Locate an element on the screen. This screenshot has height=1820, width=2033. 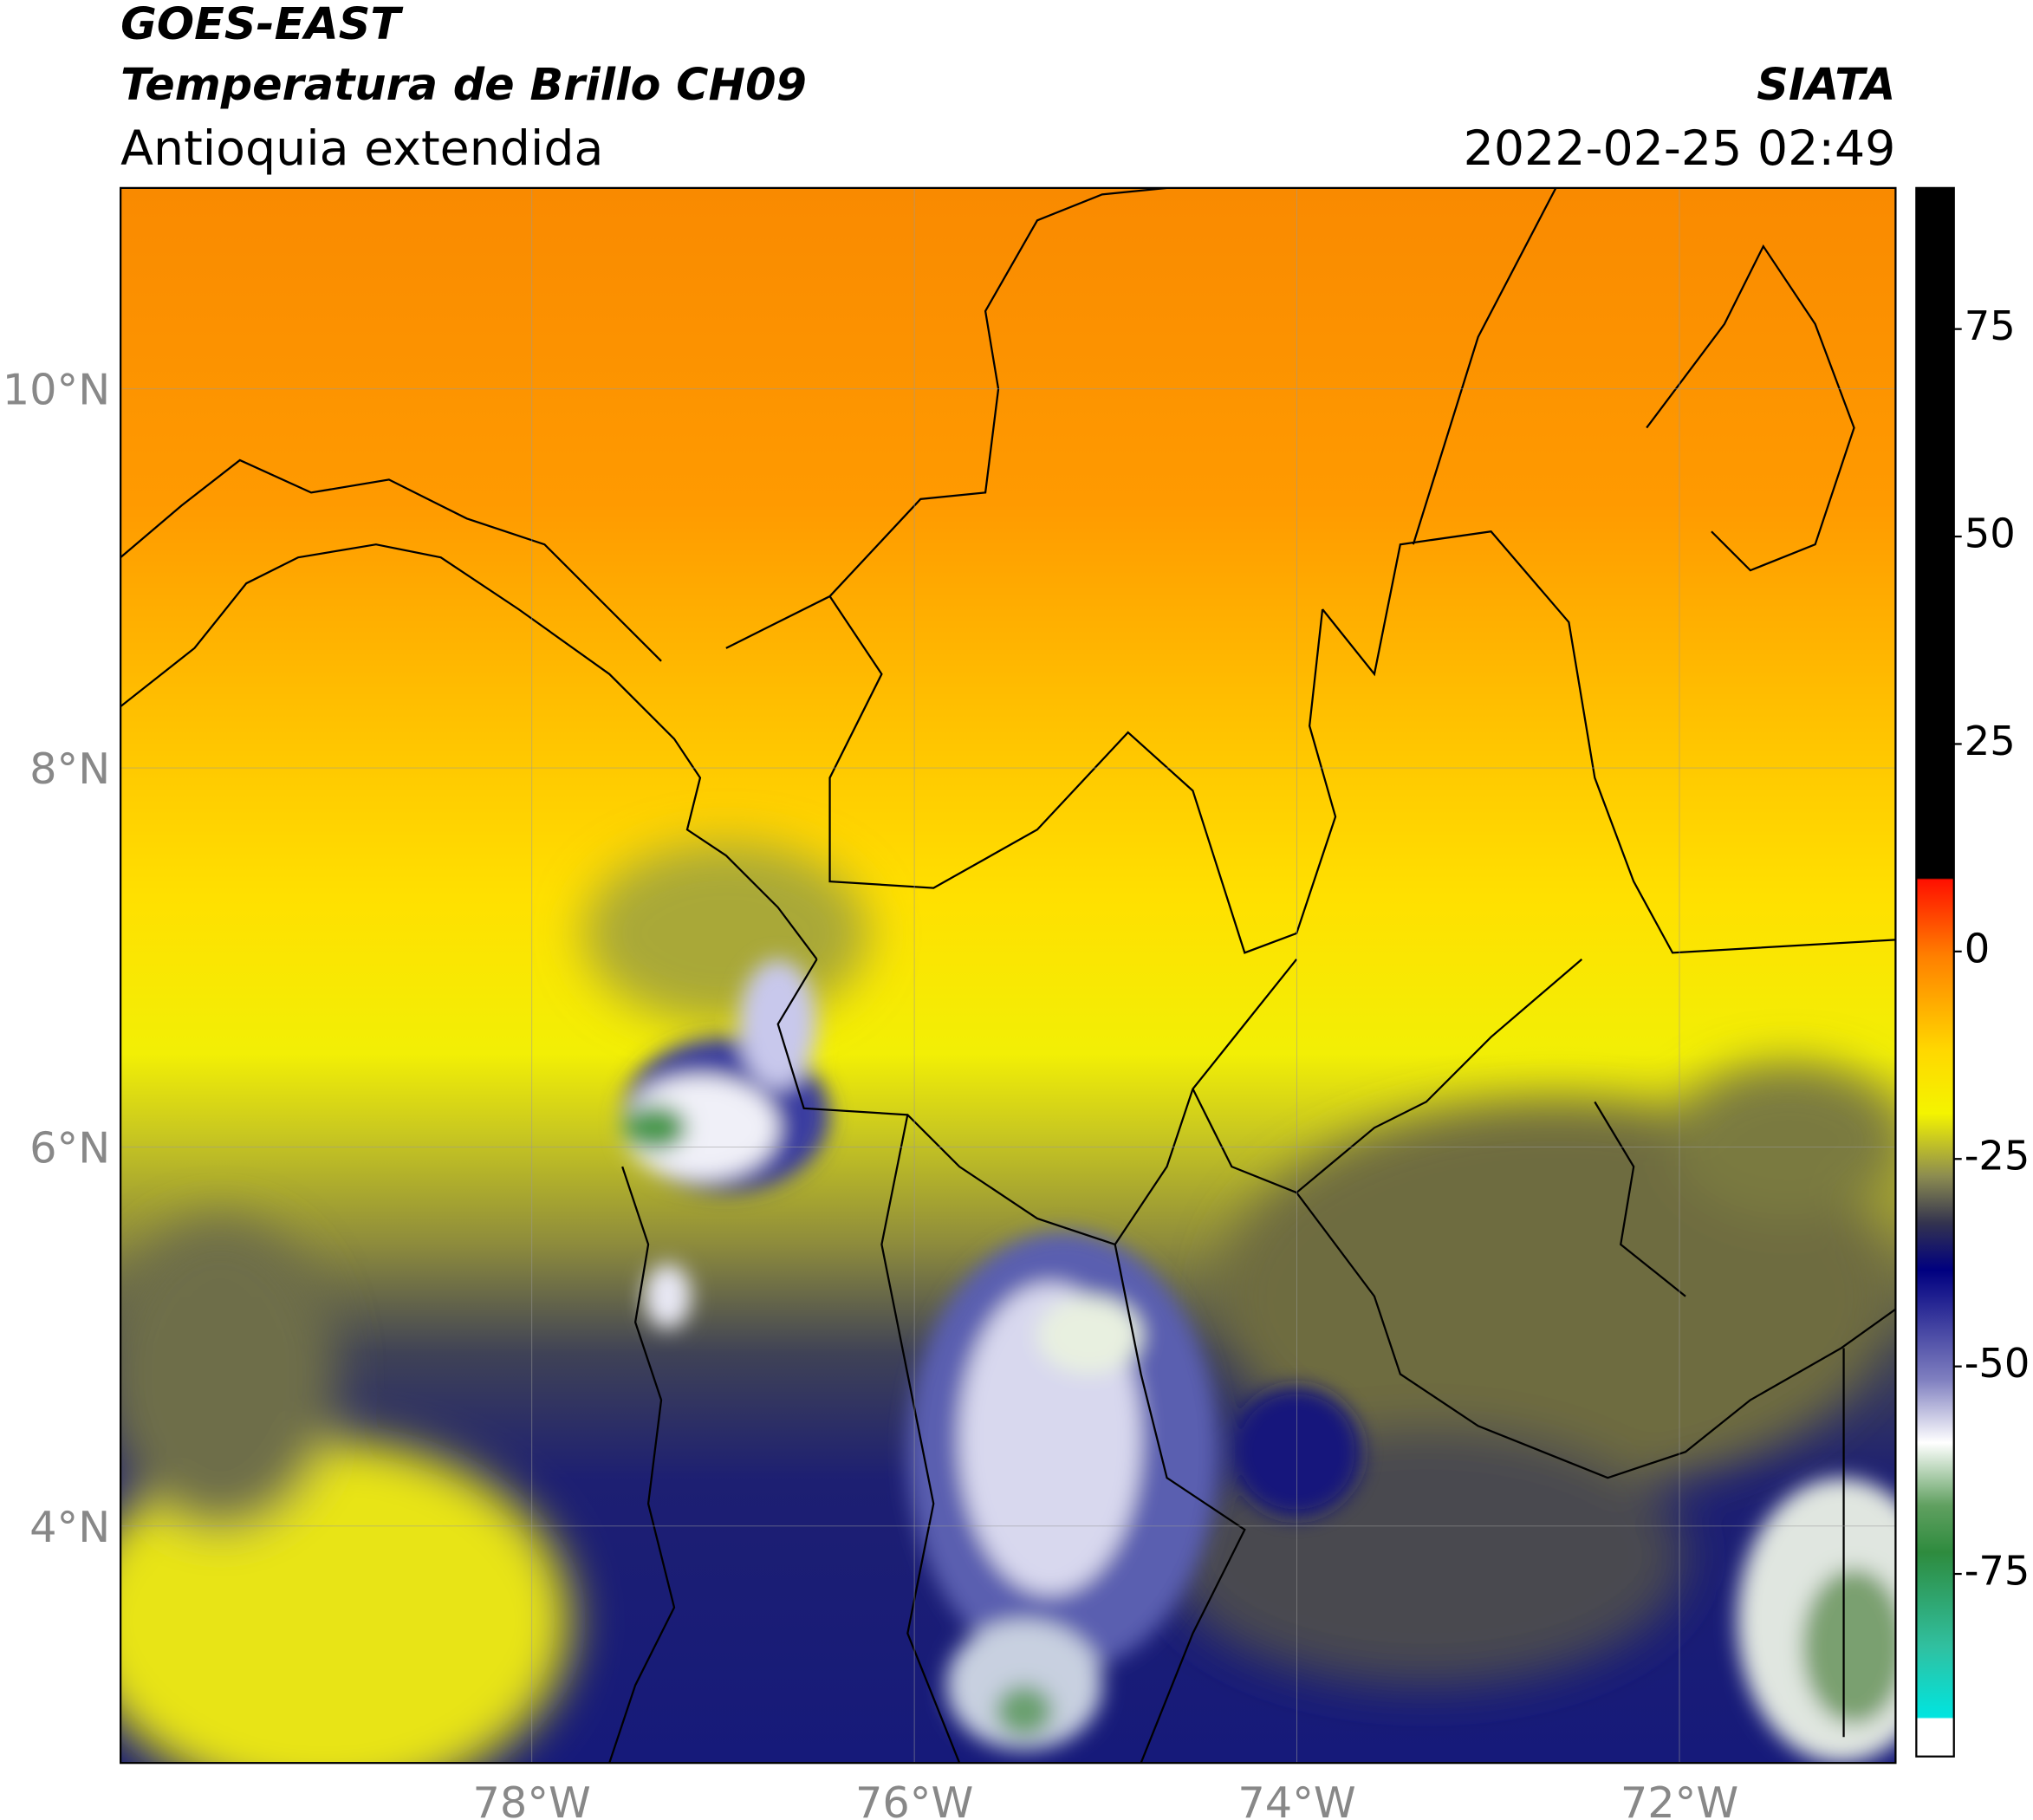
x-tick-label: 74°W is located at coordinates (1296, 1799).